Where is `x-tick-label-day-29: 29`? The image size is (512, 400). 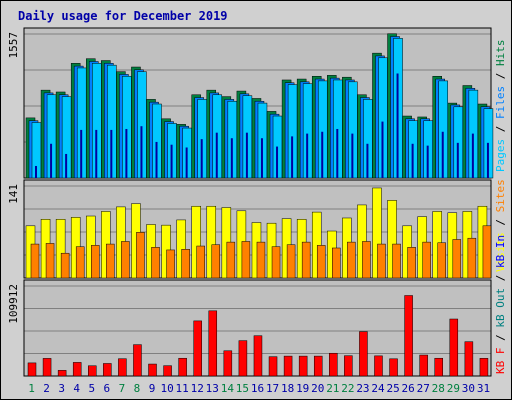 x-tick-label-day-29: 29 is located at coordinates (453, 388).